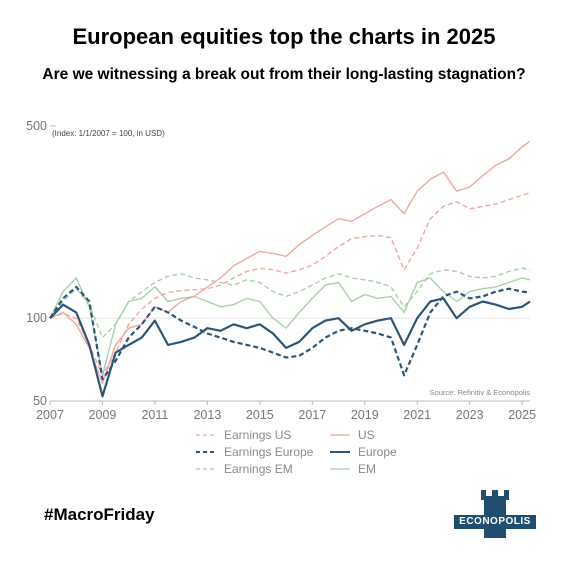 This screenshot has height=568, width=568. What do you see at coordinates (366, 435) in the screenshot?
I see `legend-label: US` at bounding box center [366, 435].